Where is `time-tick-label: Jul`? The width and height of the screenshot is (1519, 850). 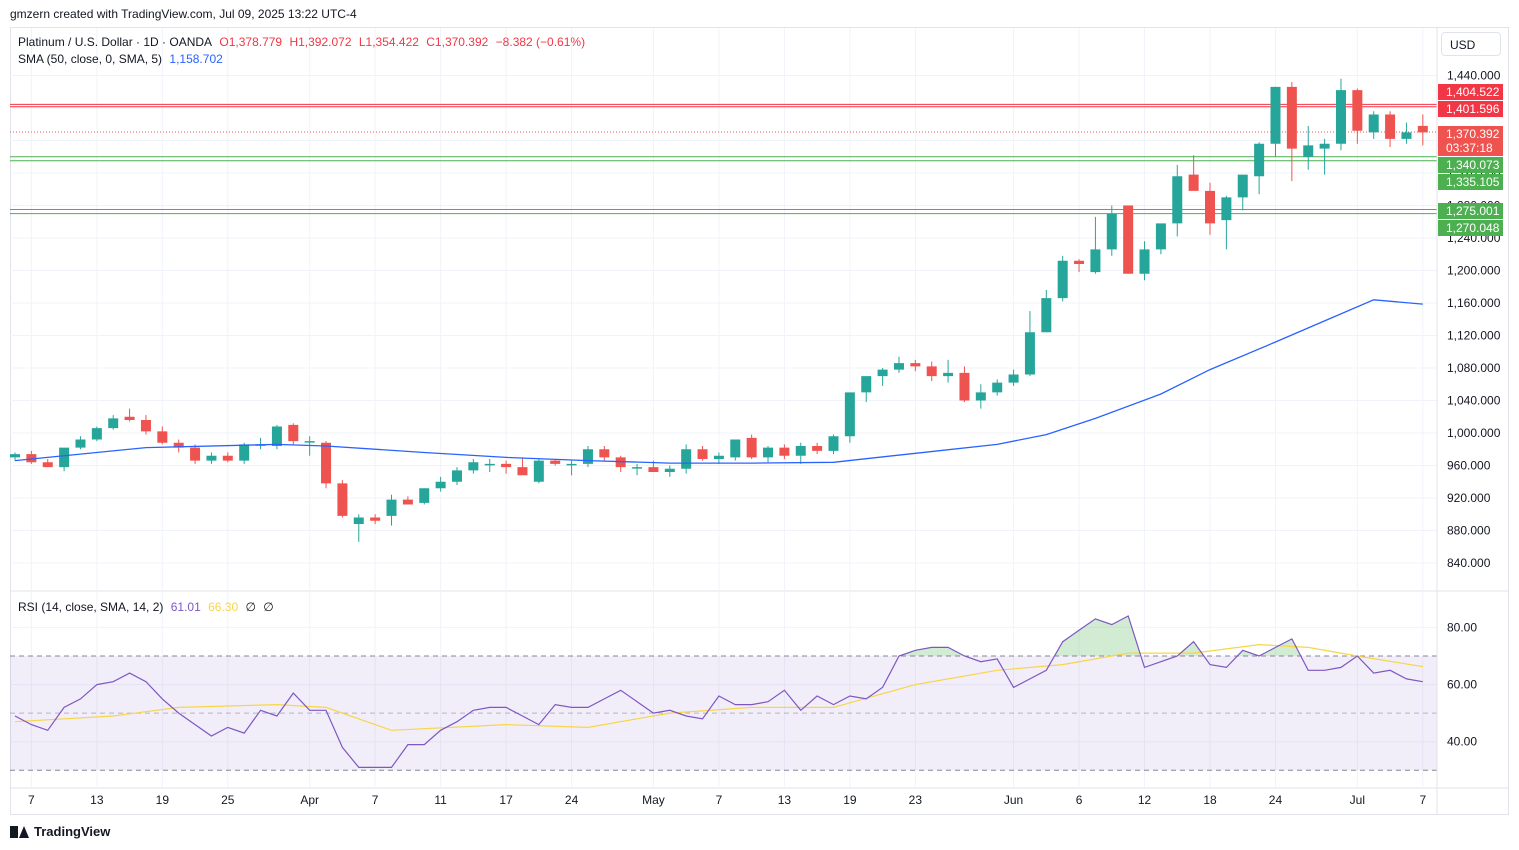 time-tick-label: Jul is located at coordinates (1357, 800).